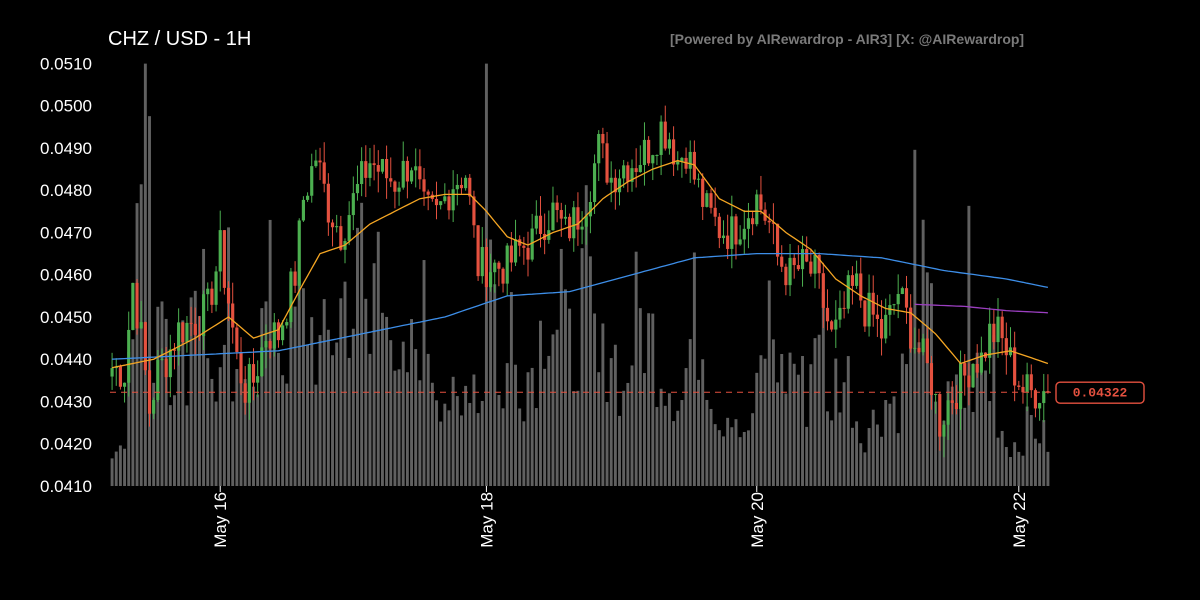 This screenshot has height=600, width=1200. I want to click on ma-slow-line, so click(580, 306).